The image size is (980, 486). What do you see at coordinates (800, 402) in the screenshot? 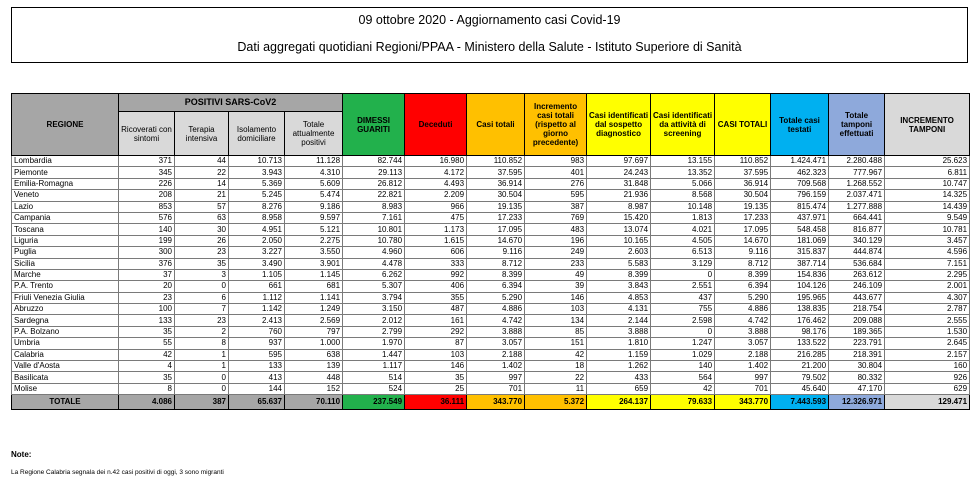
I see `totals-cell: 7.443.593` at bounding box center [800, 402].